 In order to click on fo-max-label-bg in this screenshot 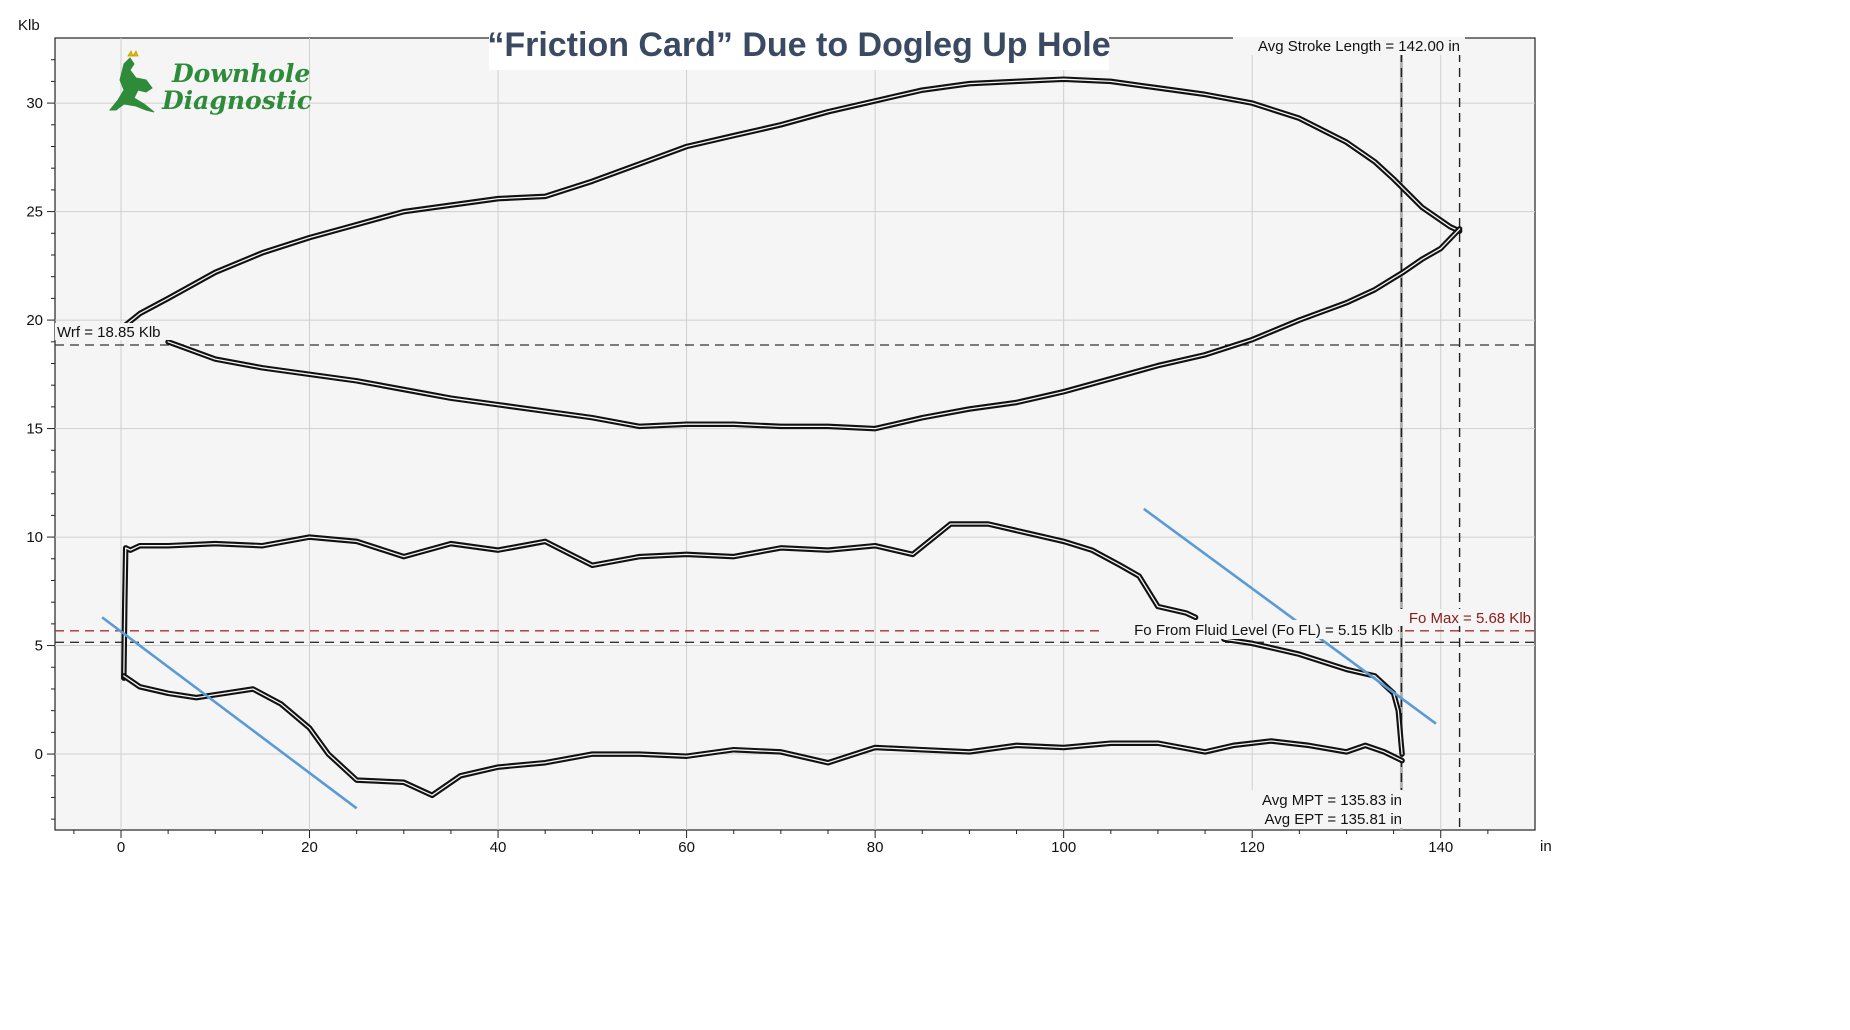, I will do `click(1465, 617)`.